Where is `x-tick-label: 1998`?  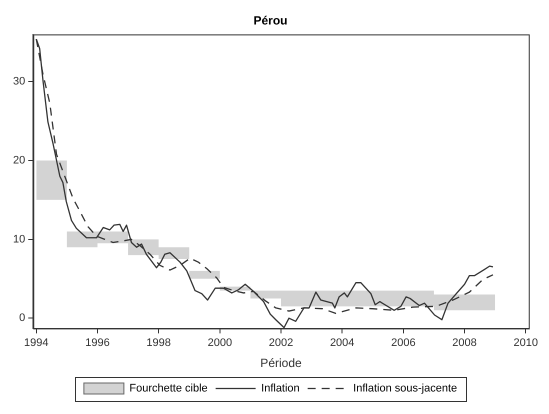
x-tick-label: 1998 is located at coordinates (158, 343).